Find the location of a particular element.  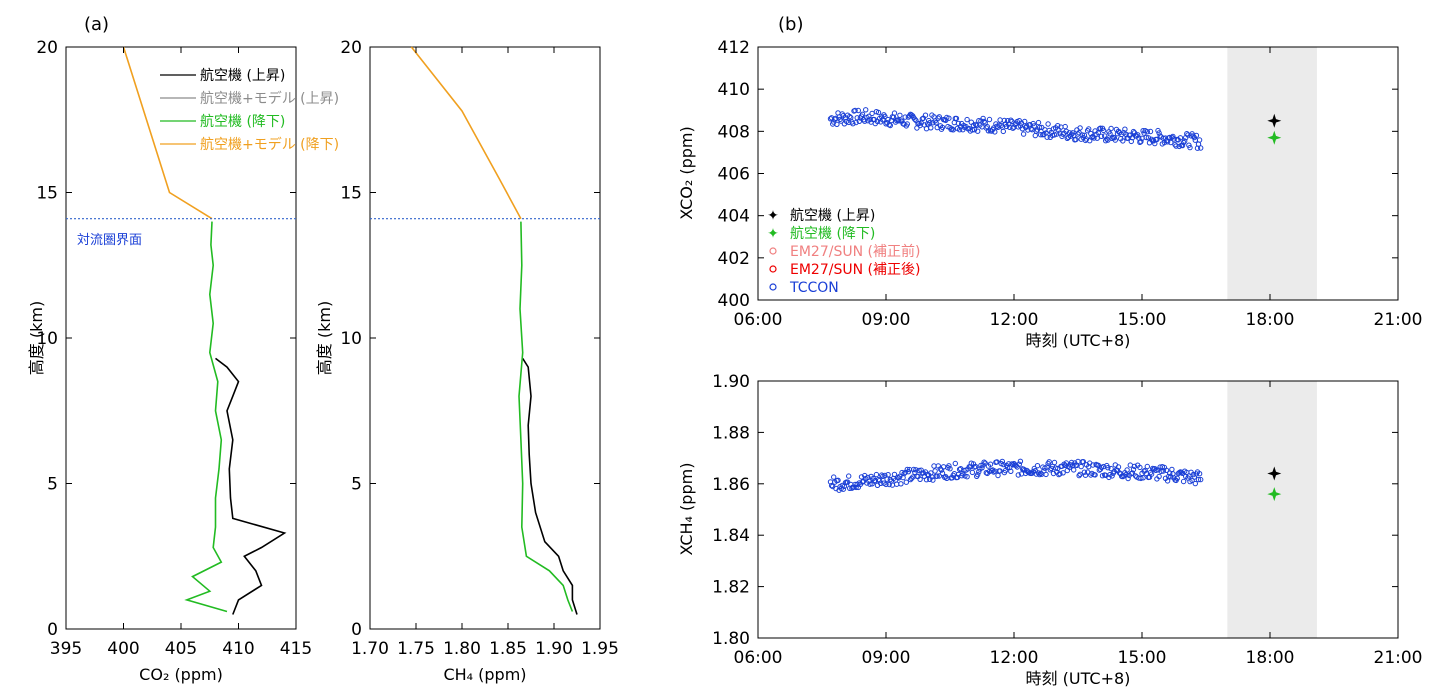

ch4_profile-xtick-label: 1.70 is located at coordinates (370, 649).